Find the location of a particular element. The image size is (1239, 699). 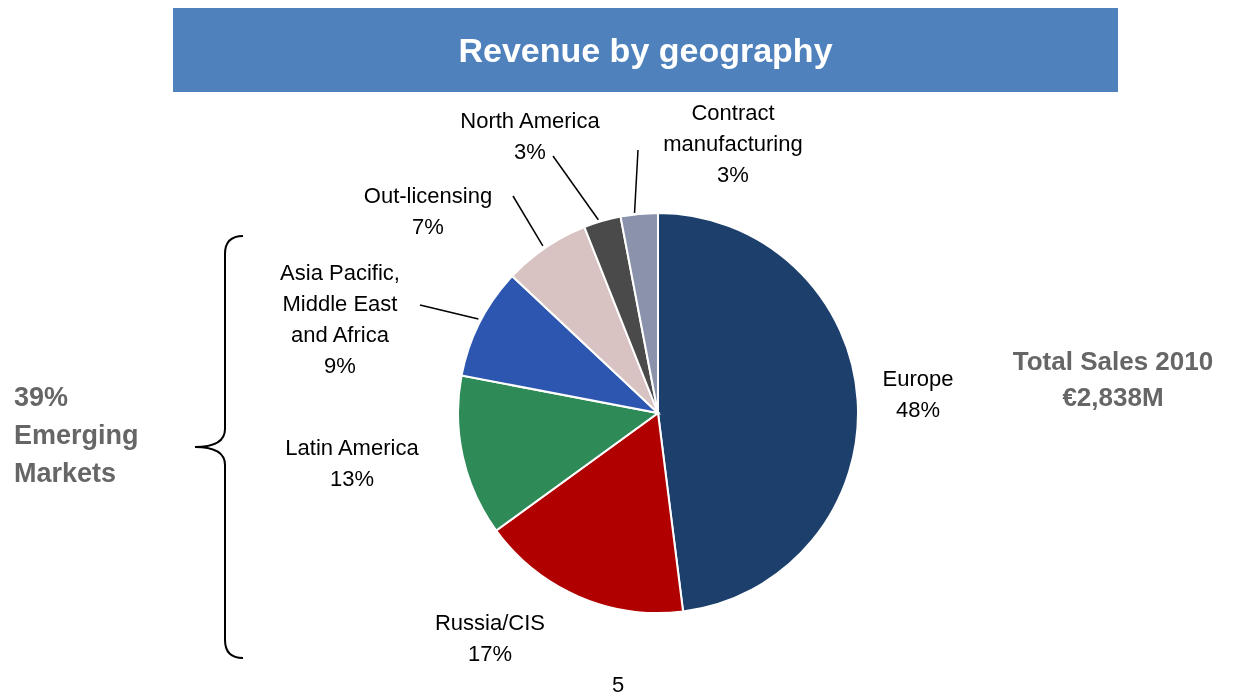

data-label: 48% is located at coordinates (918, 409).